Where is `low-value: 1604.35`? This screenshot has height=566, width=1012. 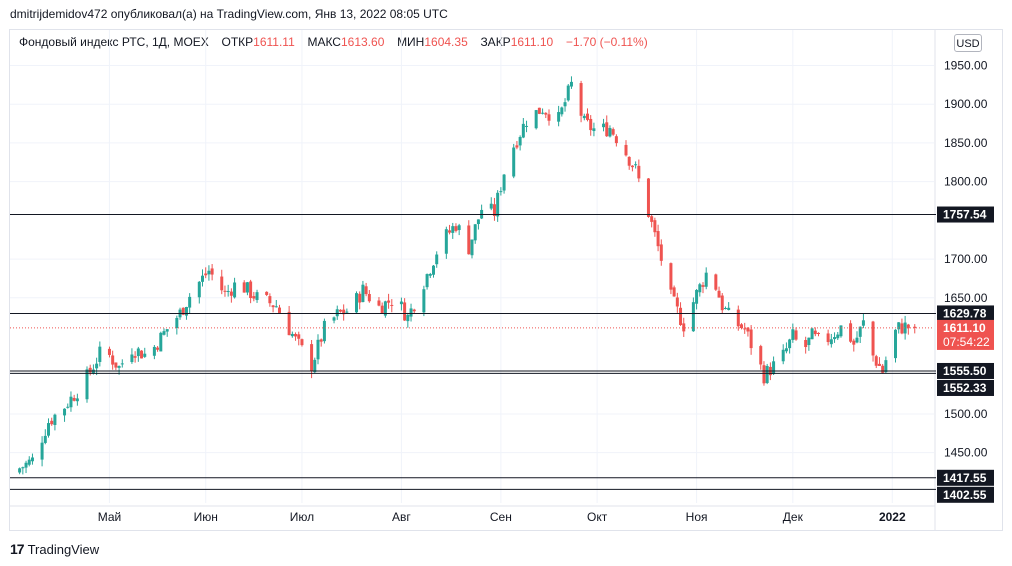 low-value: 1604.35 is located at coordinates (446, 42).